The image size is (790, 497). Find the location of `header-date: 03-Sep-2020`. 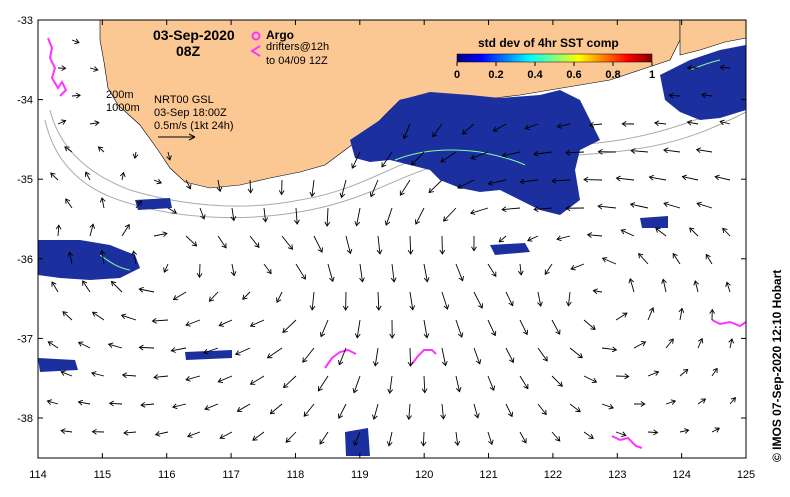

header-date: 03-Sep-2020 is located at coordinates (194, 35).